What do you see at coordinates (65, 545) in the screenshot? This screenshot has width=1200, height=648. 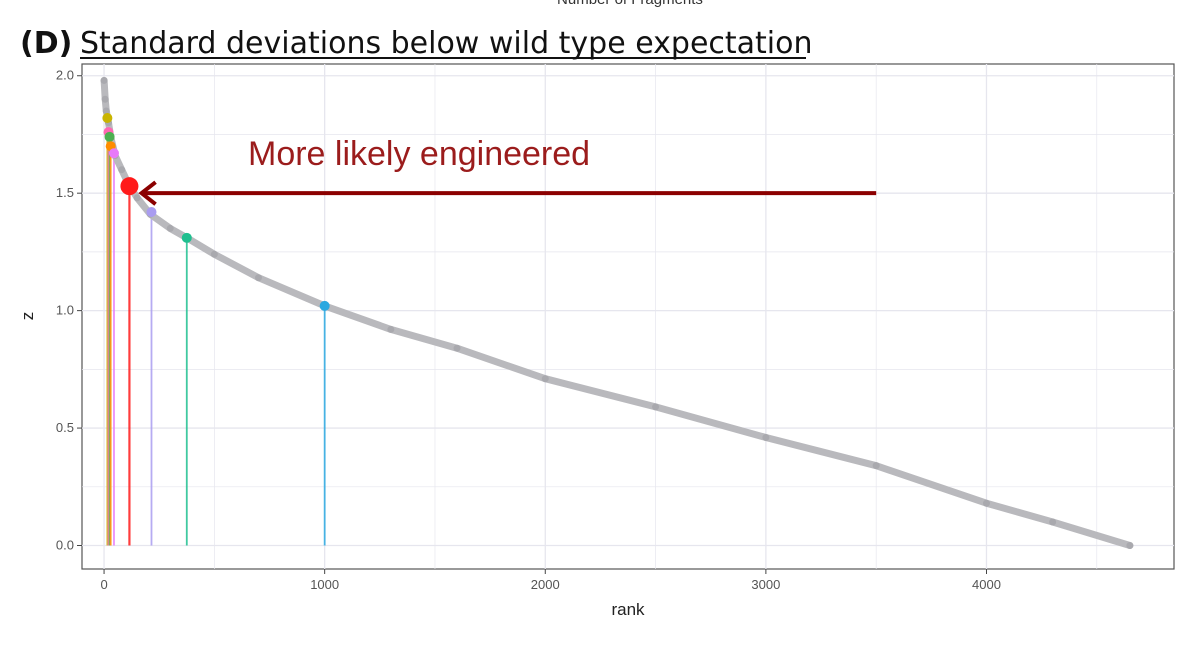 I see `y-tick-label: 0.0` at bounding box center [65, 545].